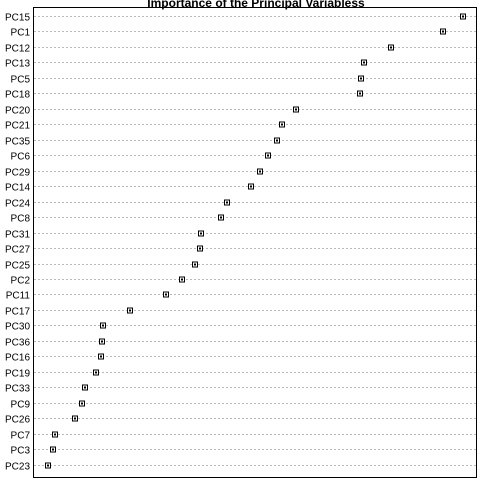 This screenshot has width=480, height=480. Describe the element at coordinates (17, 142) in the screenshot. I see `y-tick-label-pc35: PC35` at that location.